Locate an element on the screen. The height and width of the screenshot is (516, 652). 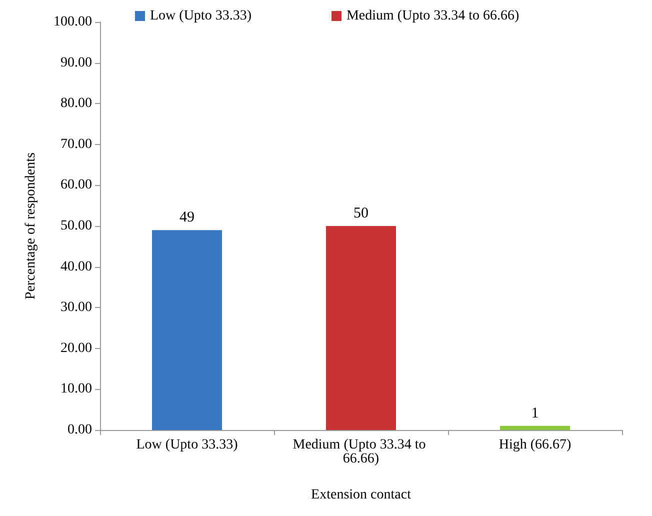
y-tick-label: 100.00 is located at coordinates (73, 22).